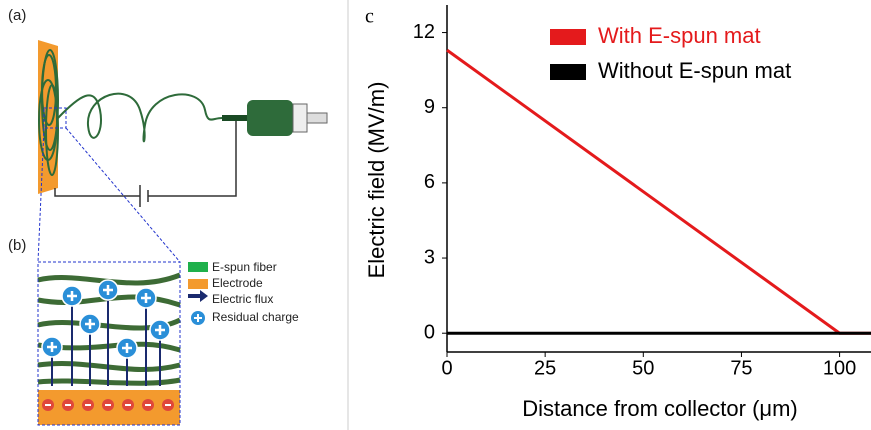 This screenshot has height=430, width=871. Describe the element at coordinates (109, 343) in the screenshot. I see `zoom-panel` at that location.